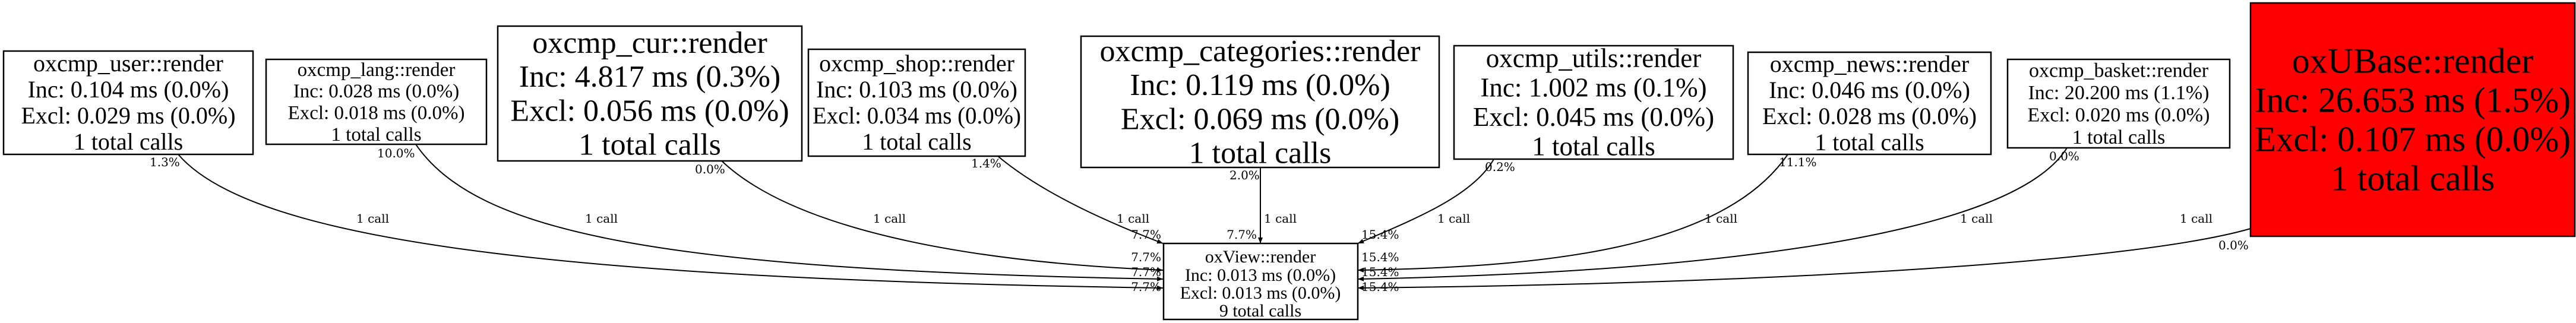 This screenshot has height=323, width=2576. I want to click on node-inc: Inc: 0.013 ms (0.0%), so click(1260, 275).